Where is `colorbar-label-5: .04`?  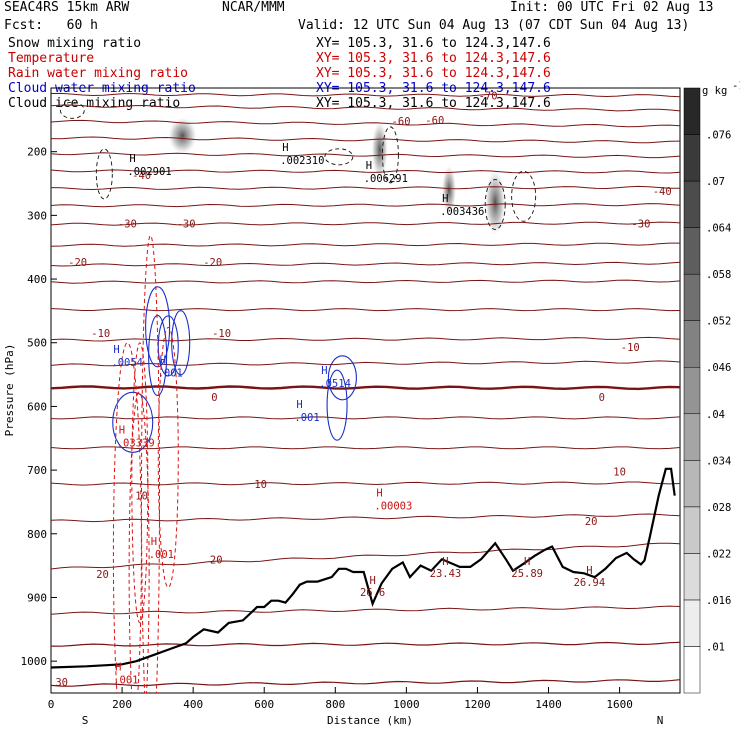 colorbar-label-5: .04 is located at coordinates (715, 415).